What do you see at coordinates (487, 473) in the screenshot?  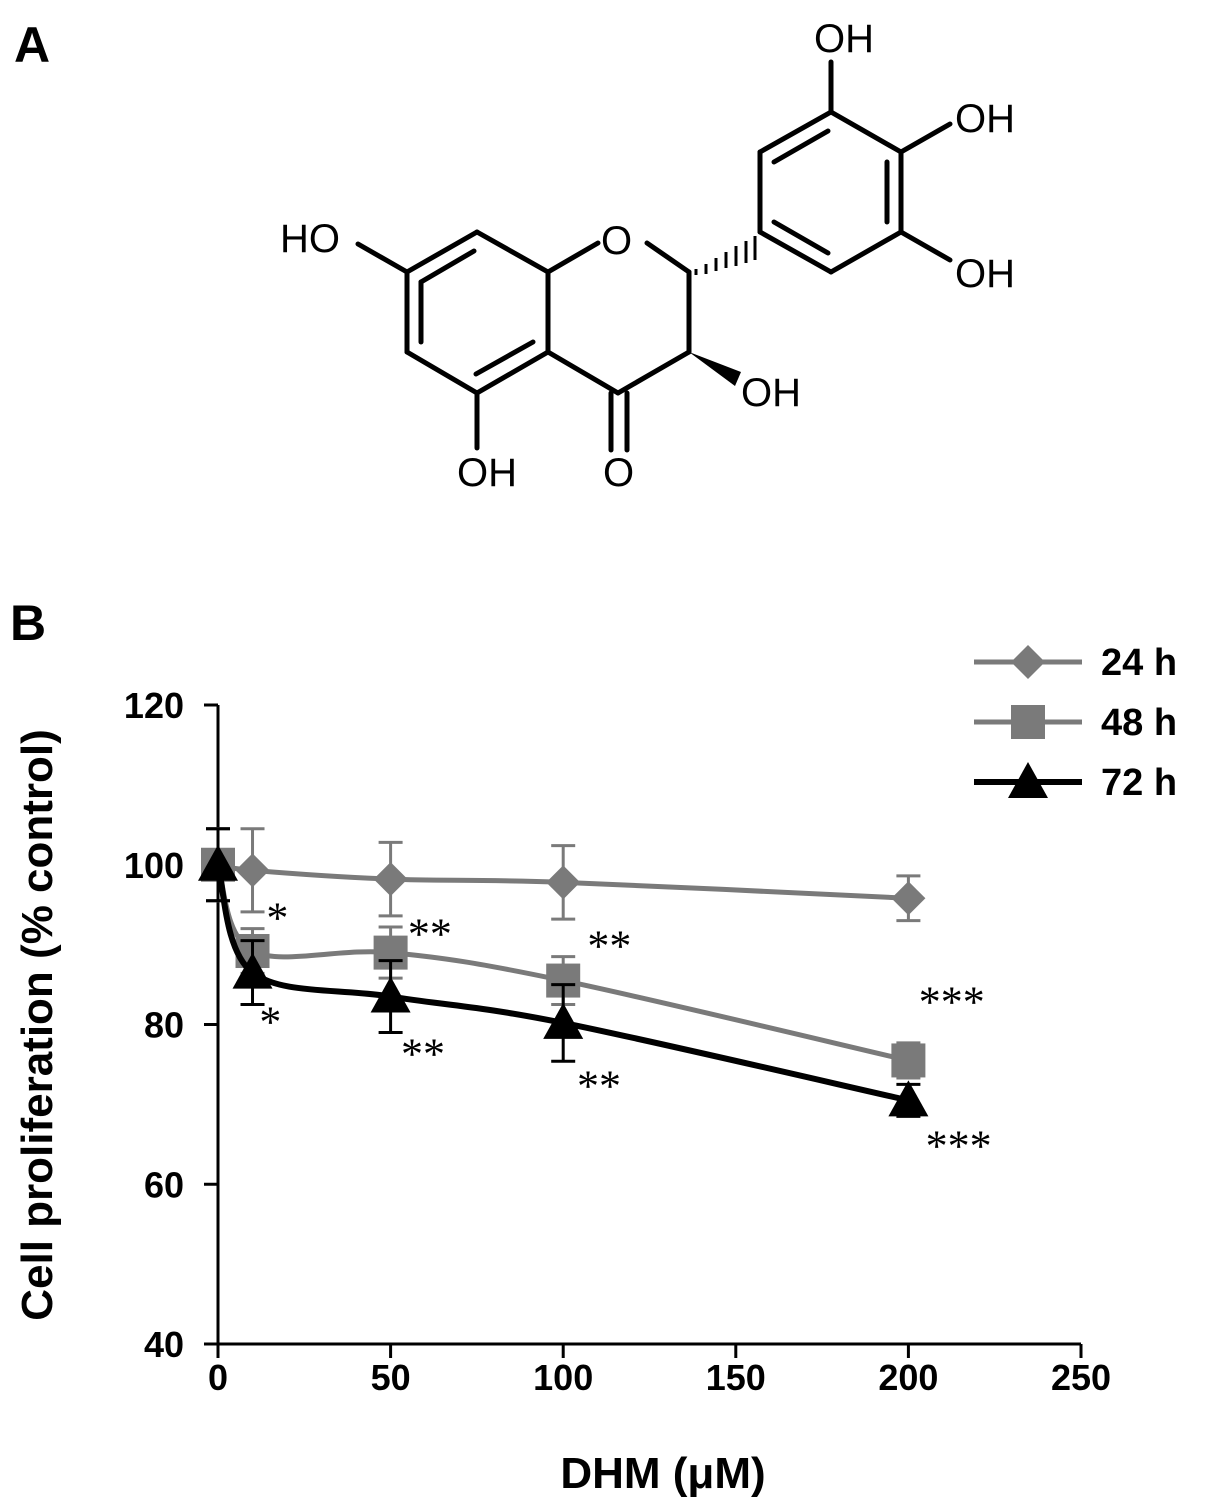 I see `oh-c5-label: OH` at bounding box center [487, 473].